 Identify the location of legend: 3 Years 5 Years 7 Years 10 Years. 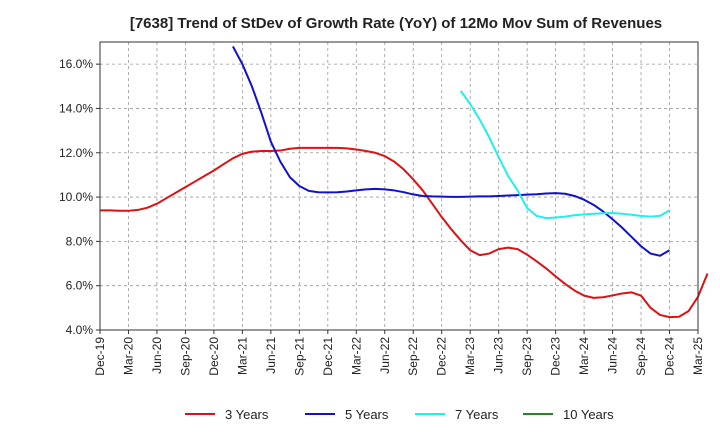
(399, 414).